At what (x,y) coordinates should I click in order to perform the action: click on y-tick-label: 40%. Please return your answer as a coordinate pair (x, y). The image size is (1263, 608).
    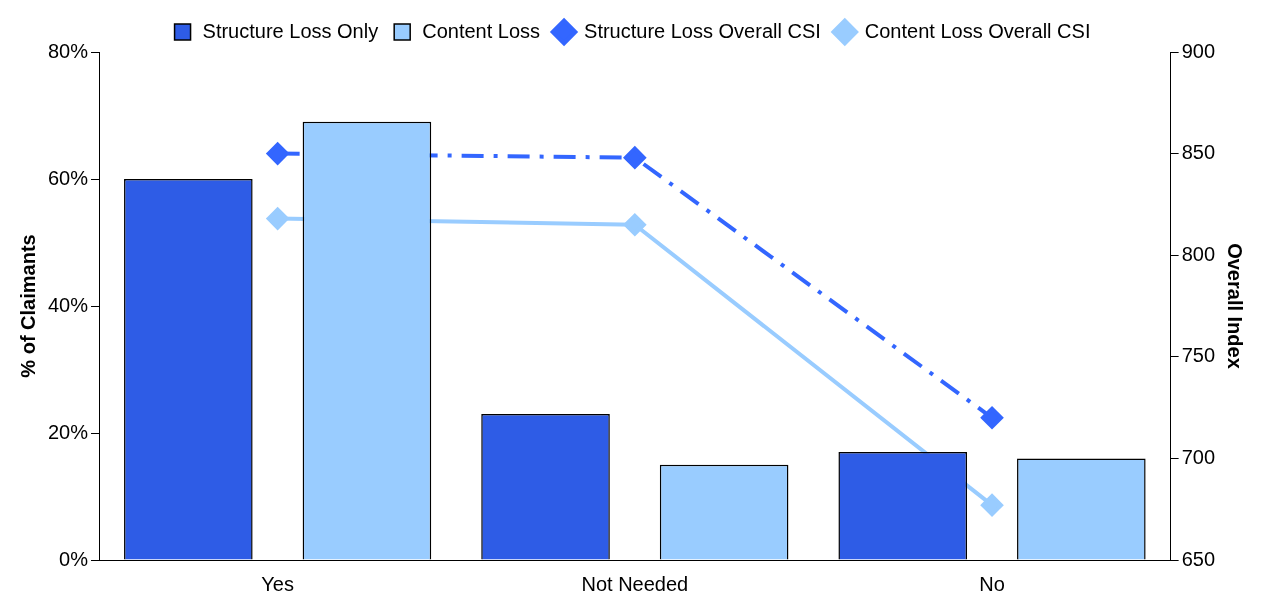
    Looking at the image, I should click on (68, 304).